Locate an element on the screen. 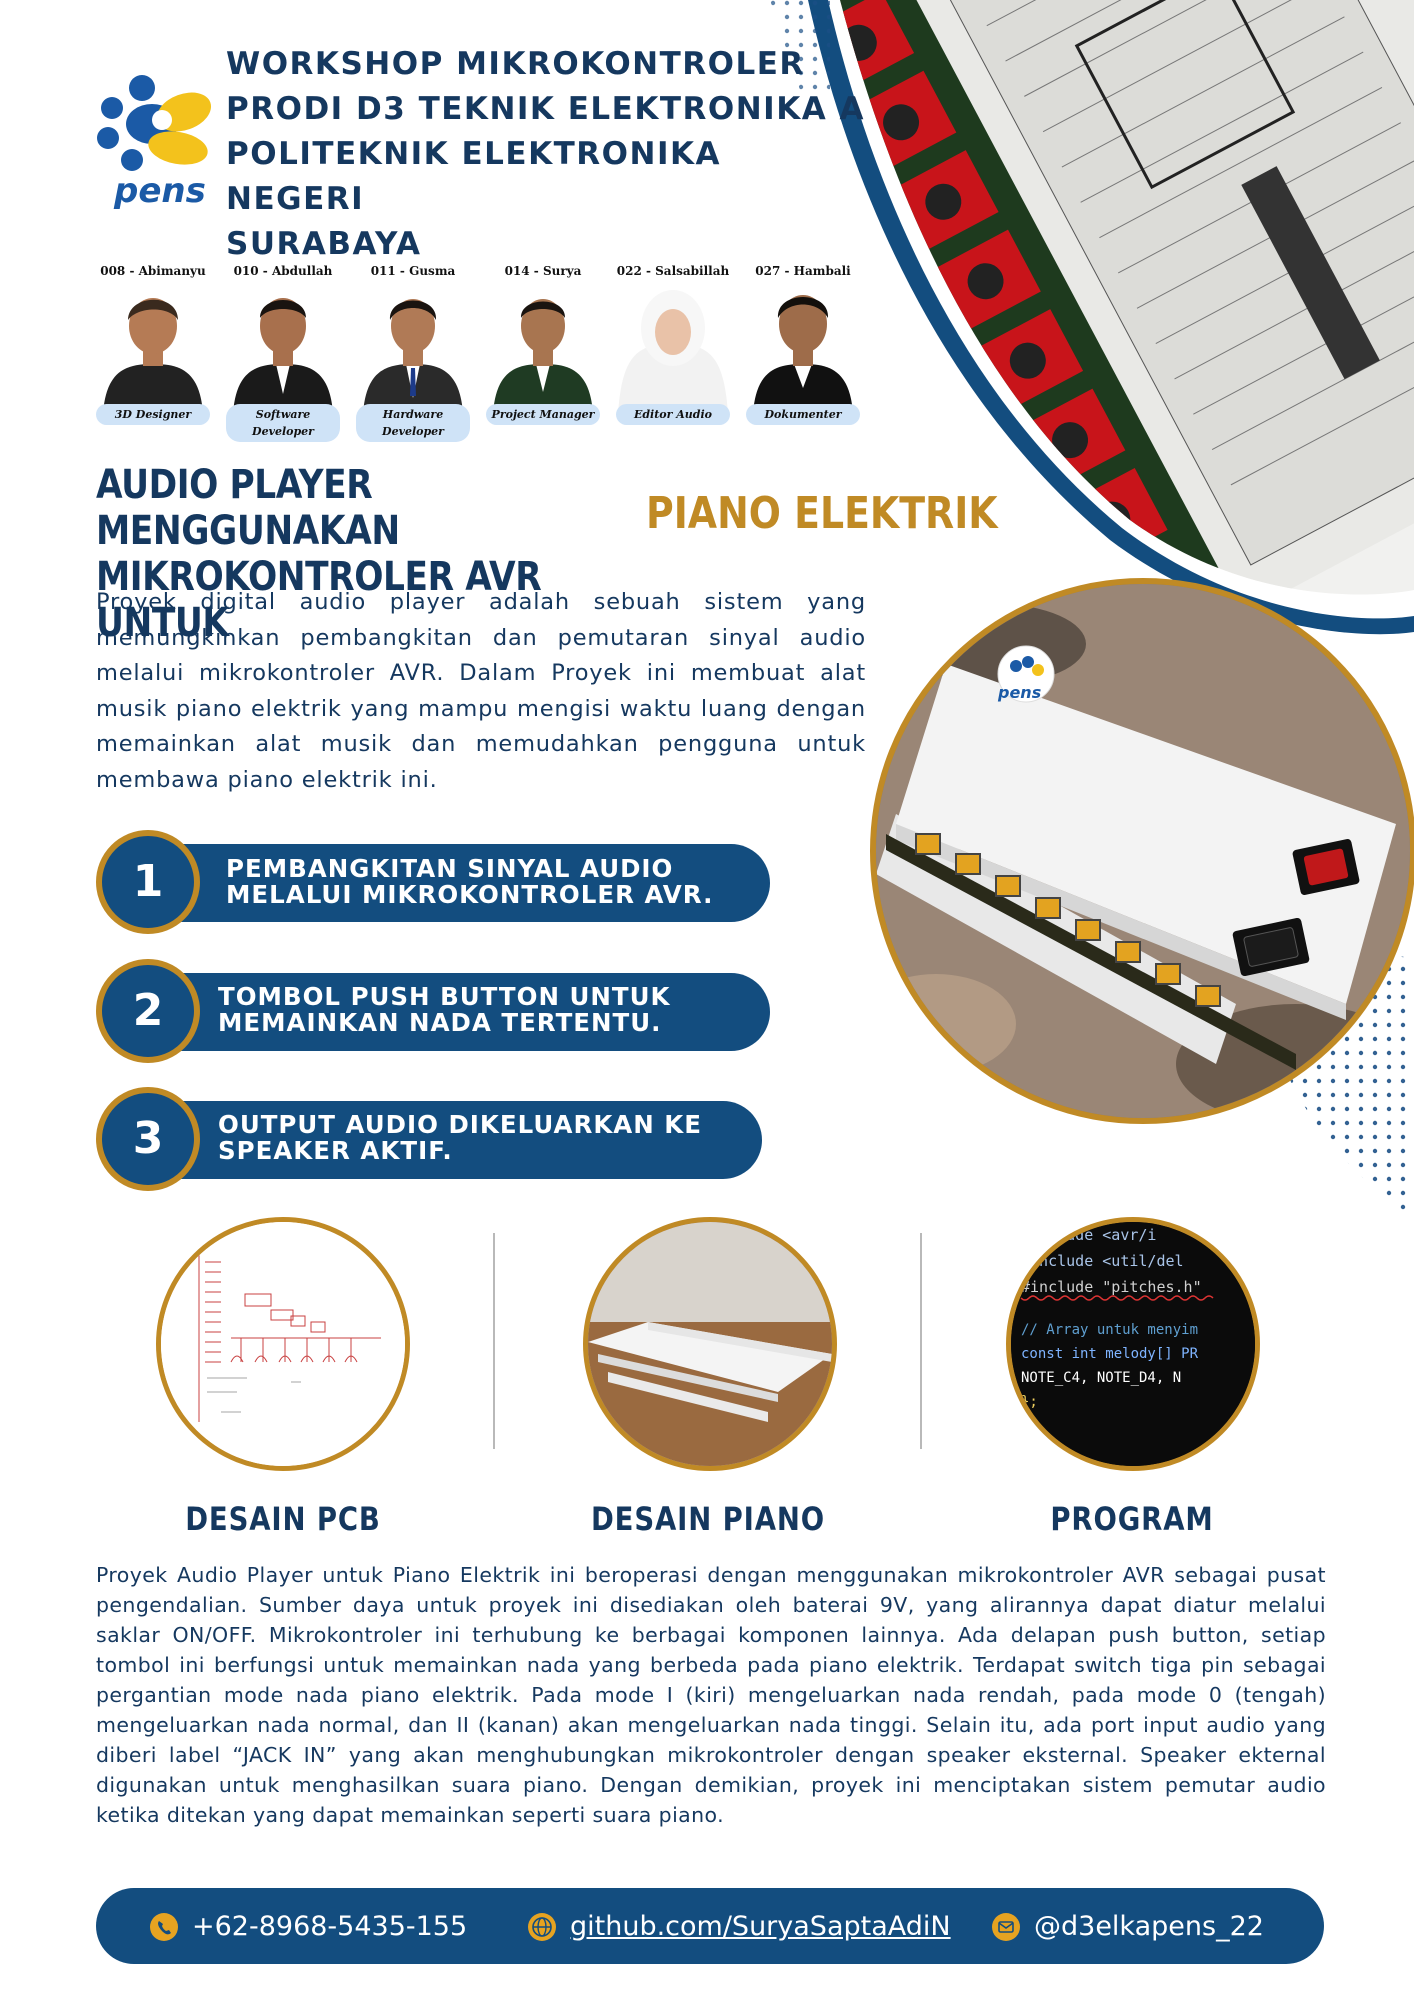 Image resolution: width=1414 pixels, height=2000 pixels. team-member: 014 - Surya Project Manager is located at coordinates (543, 344).